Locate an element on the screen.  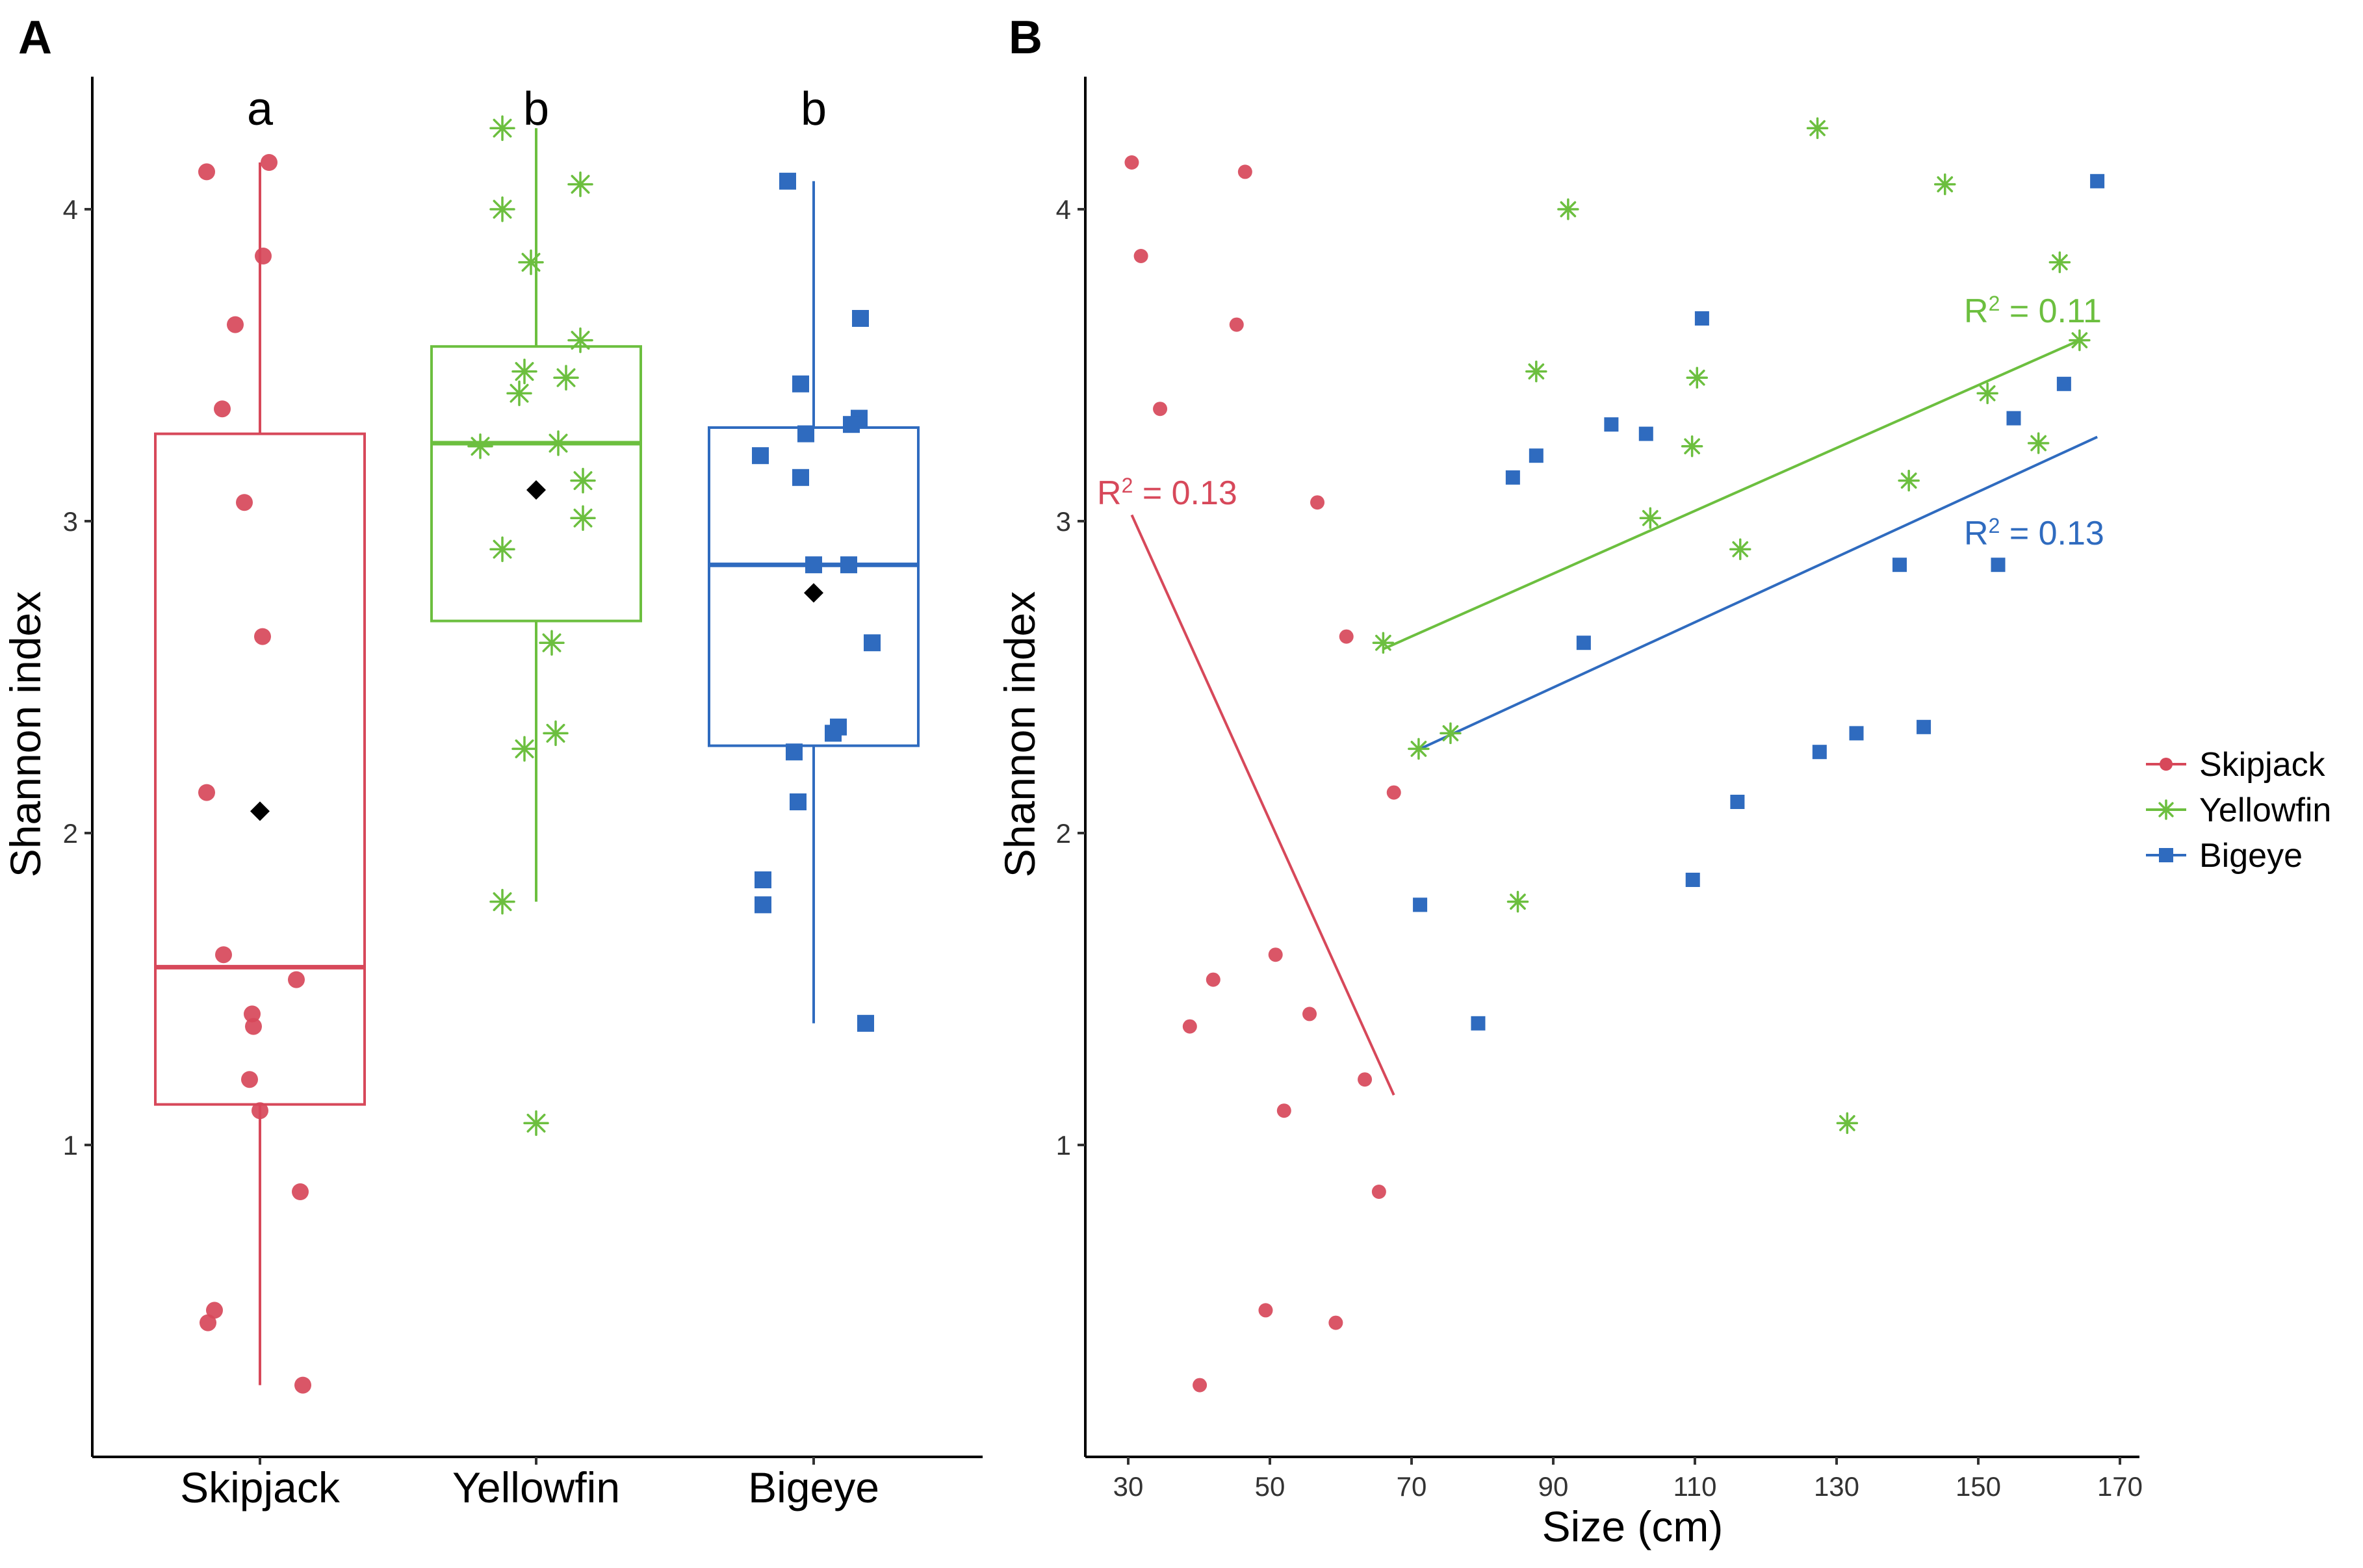
legend-label-bigeye: Bigeye is located at coordinates (2251, 856).